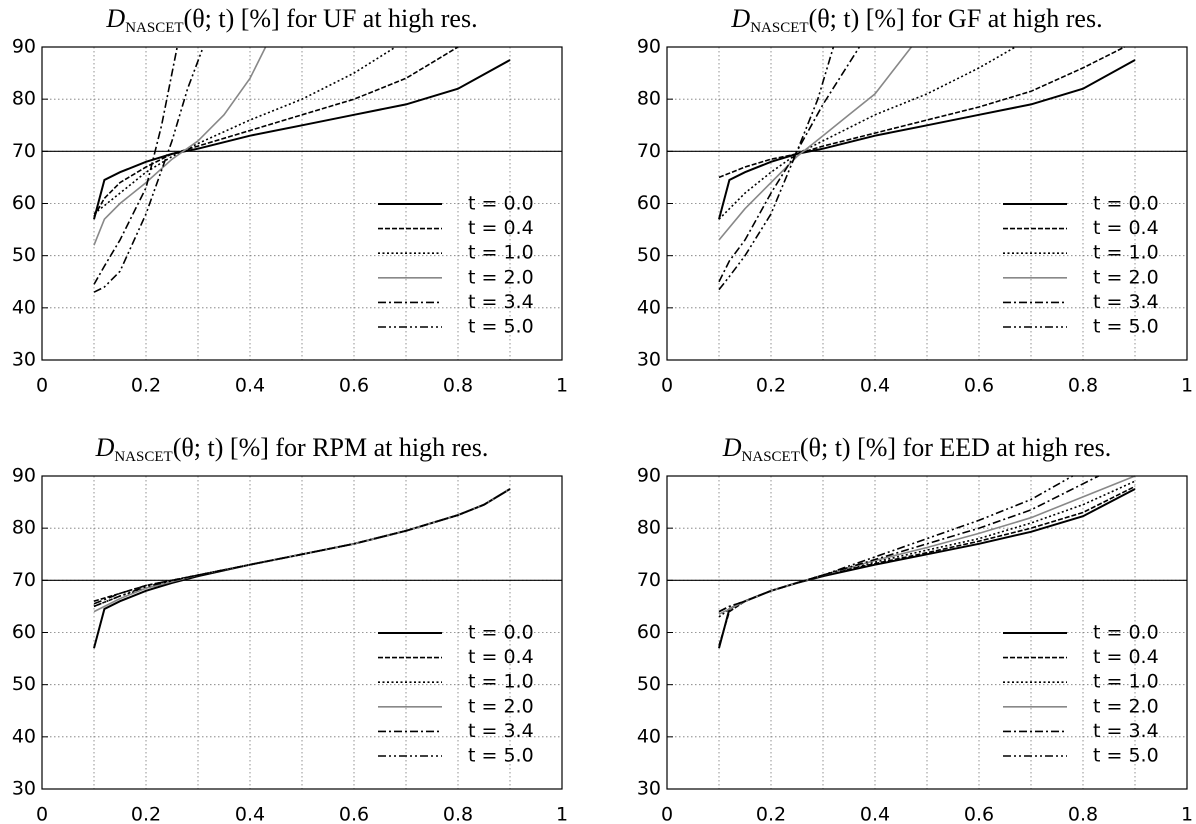  What do you see at coordinates (916, 20) in the screenshot?
I see `chart-title: DNASCET(θ; t) [%] for GF at high res.` at bounding box center [916, 20].